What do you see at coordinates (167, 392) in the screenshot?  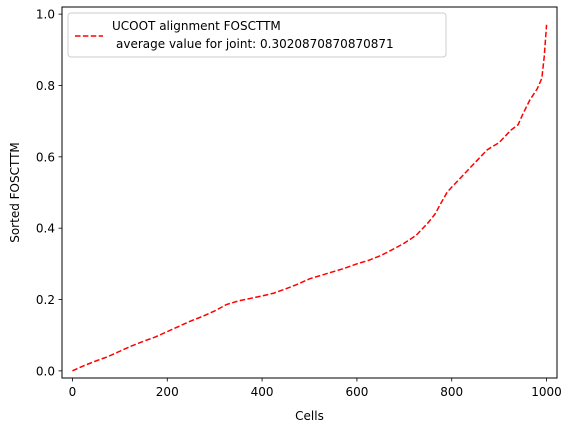 I see `x-tick-label: 200` at bounding box center [167, 392].